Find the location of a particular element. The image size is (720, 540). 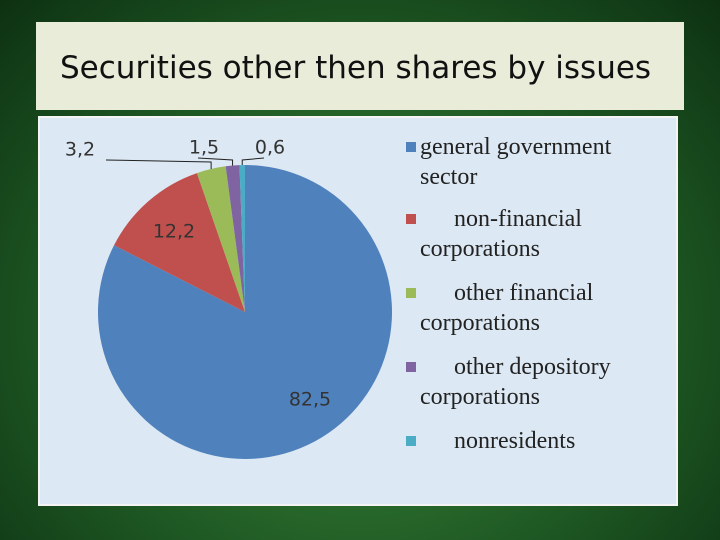

legend-item: general government sector is located at coordinates (528, 162).